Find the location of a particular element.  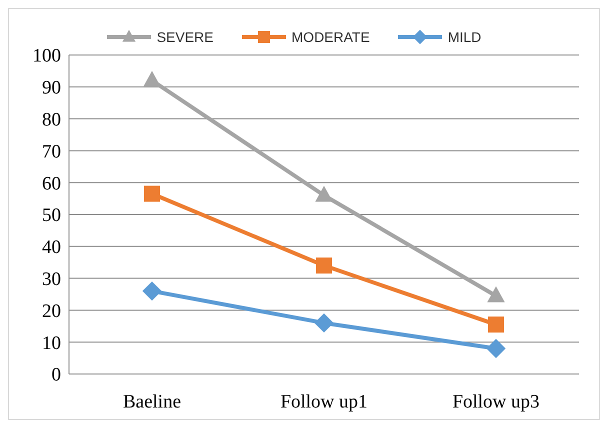

legend-label: MILD is located at coordinates (464, 37).